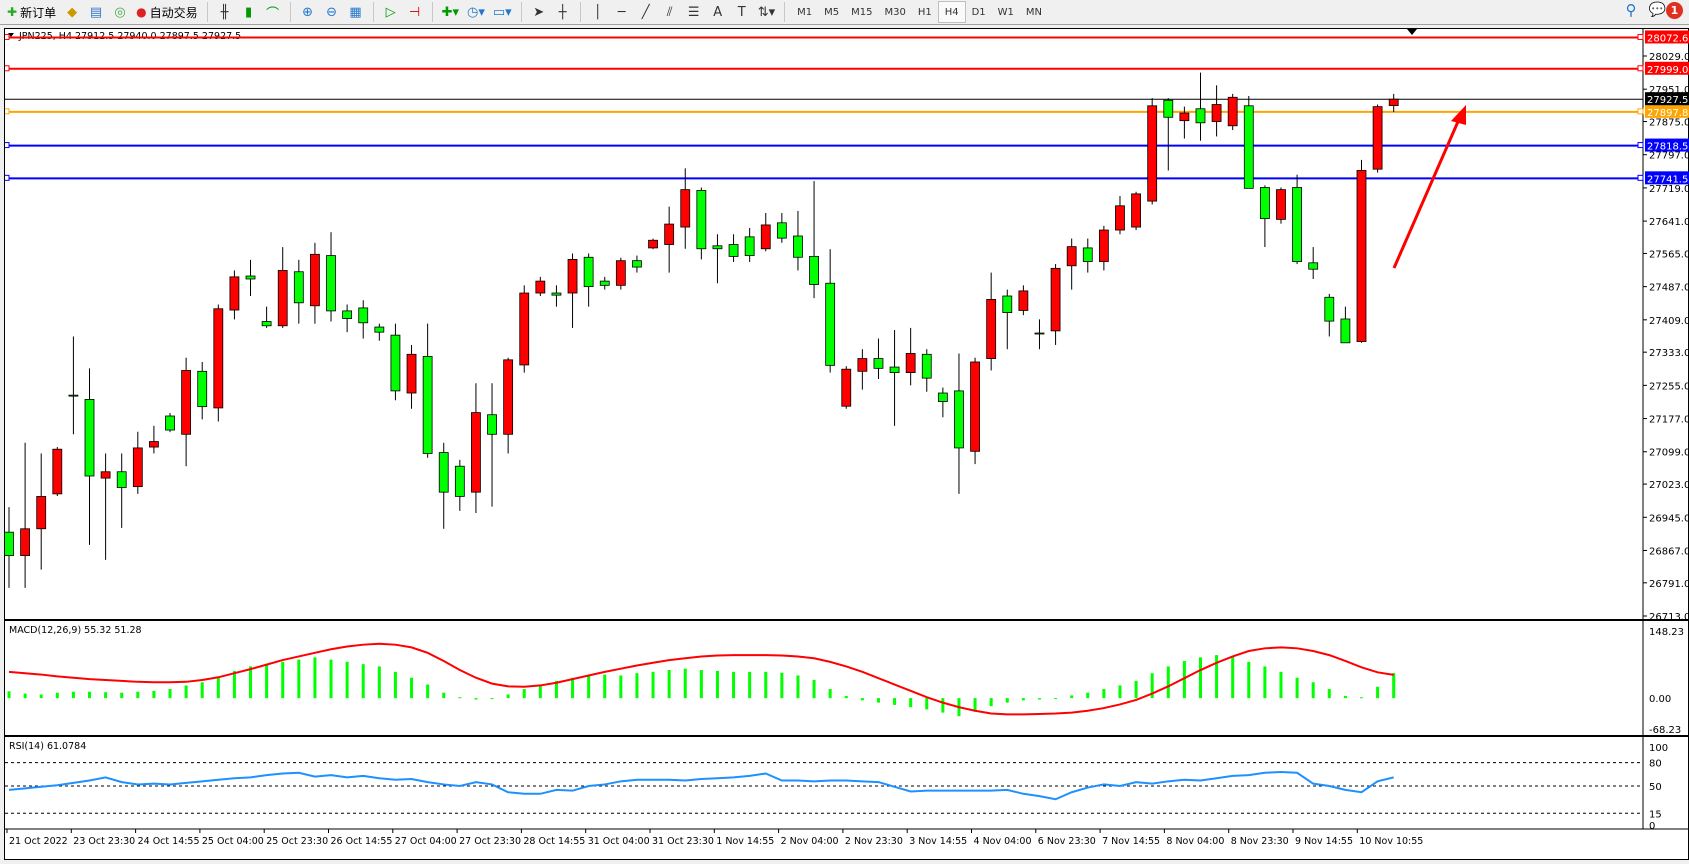 This screenshot has width=1689, height=864. What do you see at coordinates (167, 12) in the screenshot?
I see `auto-trading-button: ● 自动交易` at bounding box center [167, 12].